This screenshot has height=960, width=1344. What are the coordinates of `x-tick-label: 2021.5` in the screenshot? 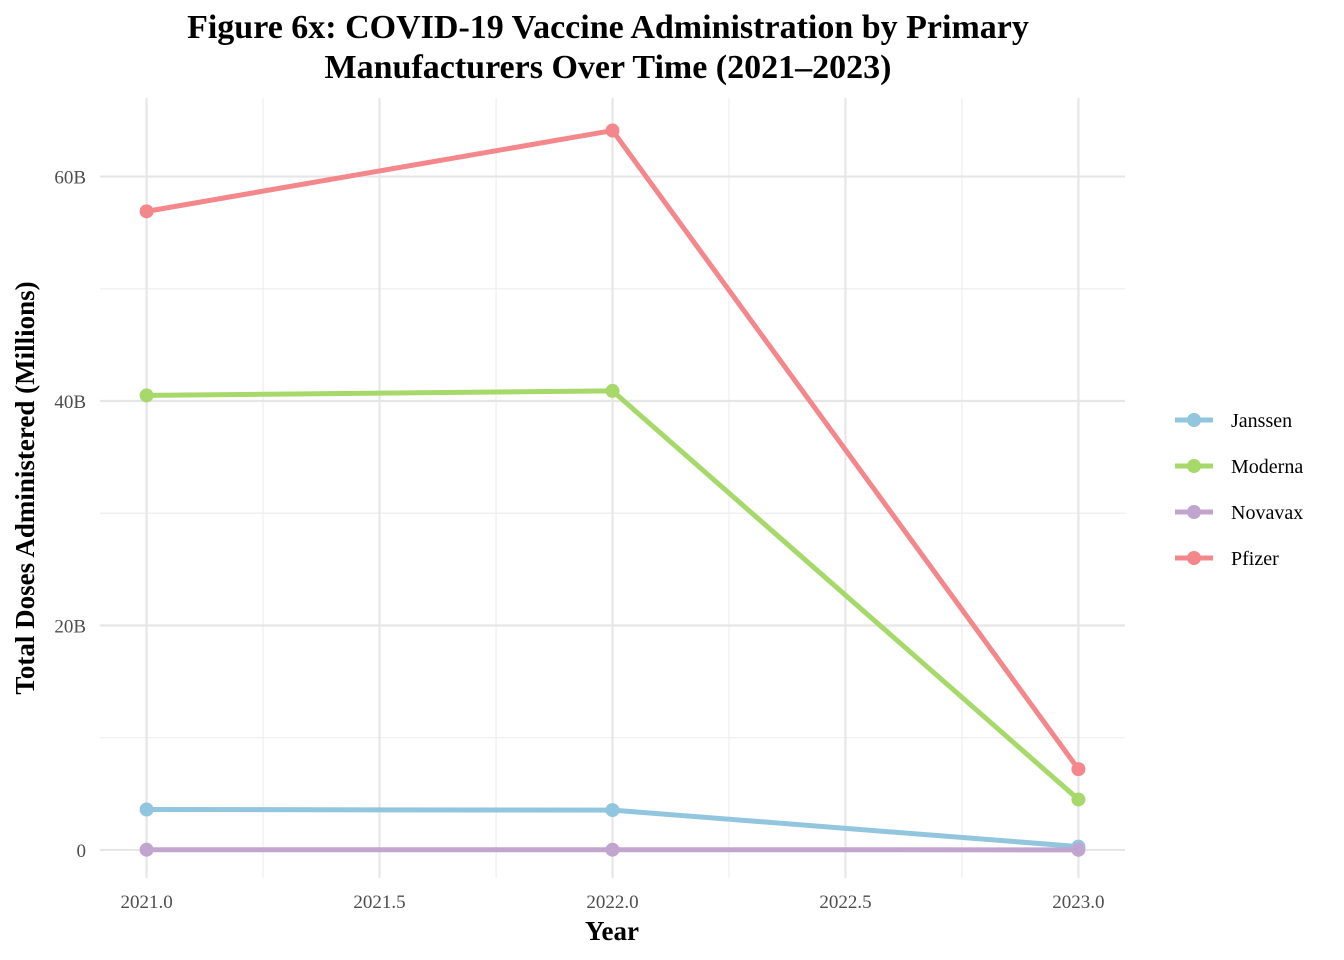 It's located at (379, 902).